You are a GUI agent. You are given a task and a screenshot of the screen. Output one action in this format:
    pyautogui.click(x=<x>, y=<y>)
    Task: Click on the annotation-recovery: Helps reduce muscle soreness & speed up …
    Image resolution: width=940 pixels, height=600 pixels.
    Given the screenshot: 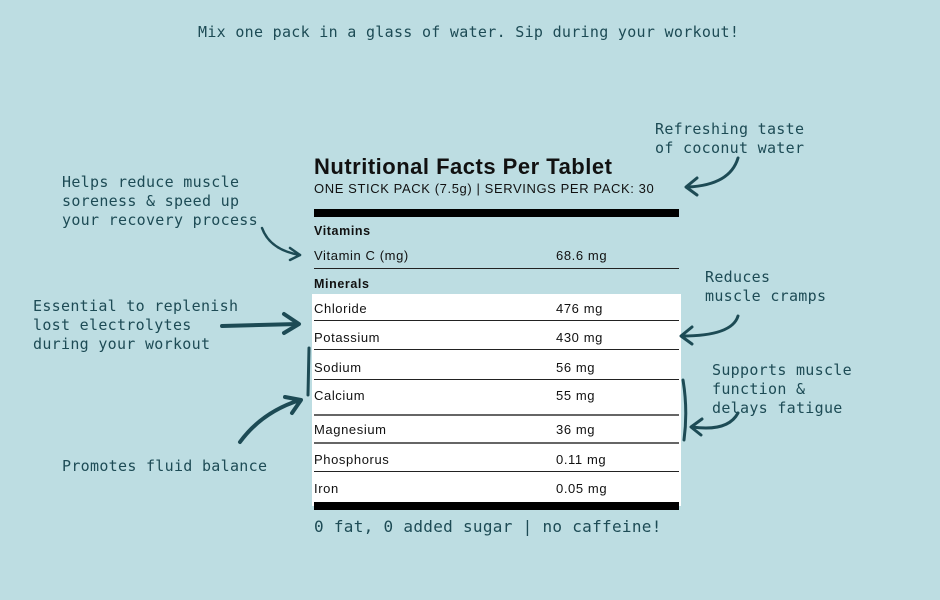 What is the action you would take?
    pyautogui.click(x=160, y=201)
    